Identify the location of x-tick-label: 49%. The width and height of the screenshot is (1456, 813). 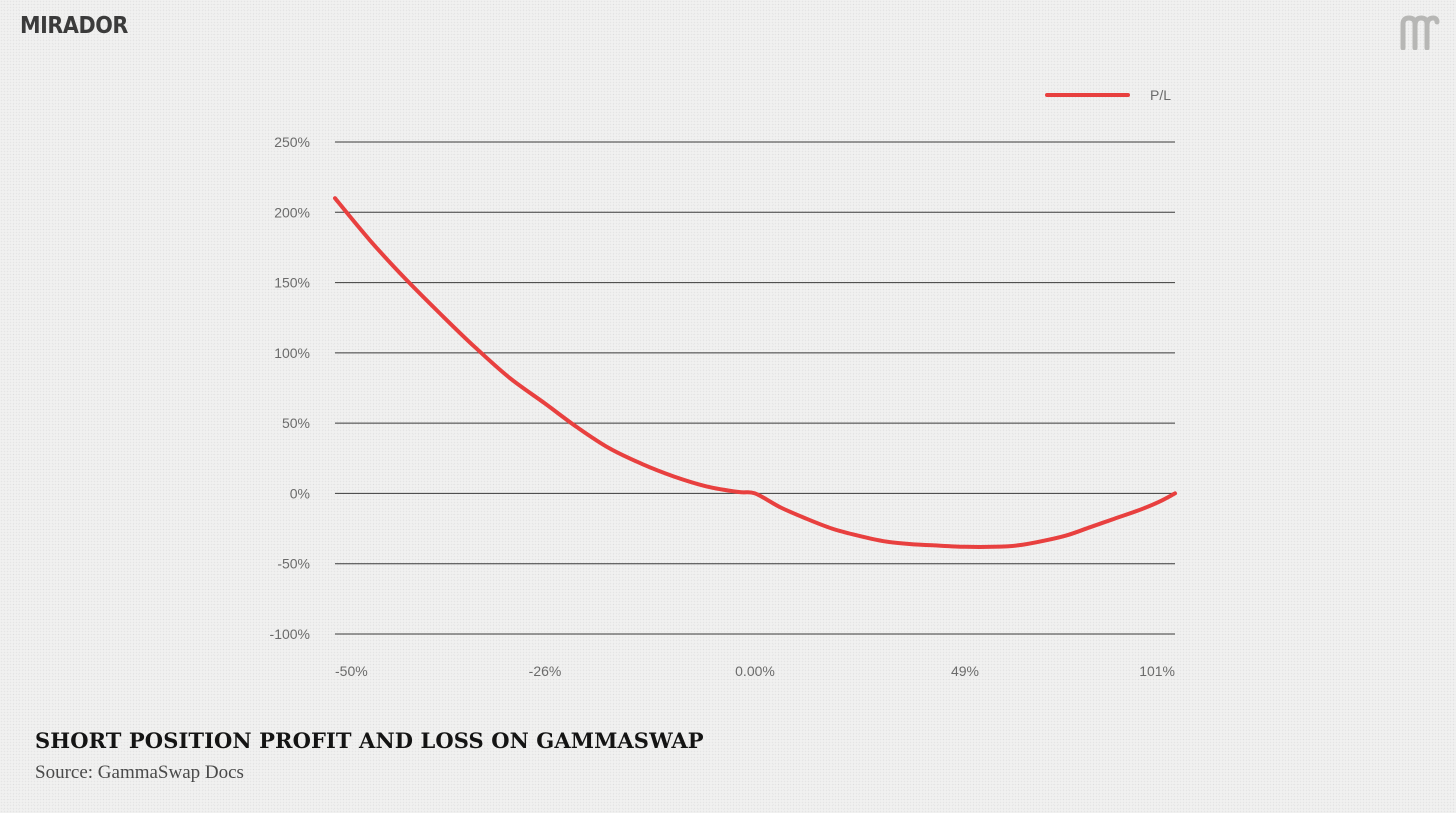
(965, 671).